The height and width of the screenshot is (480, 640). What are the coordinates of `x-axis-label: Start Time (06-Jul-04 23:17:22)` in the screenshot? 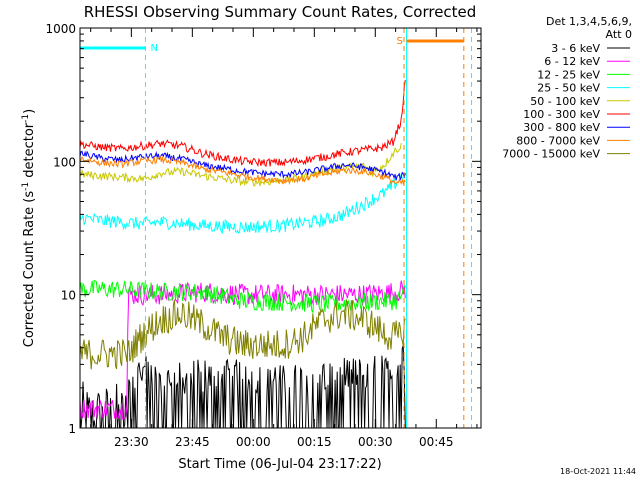 It's located at (279, 464).